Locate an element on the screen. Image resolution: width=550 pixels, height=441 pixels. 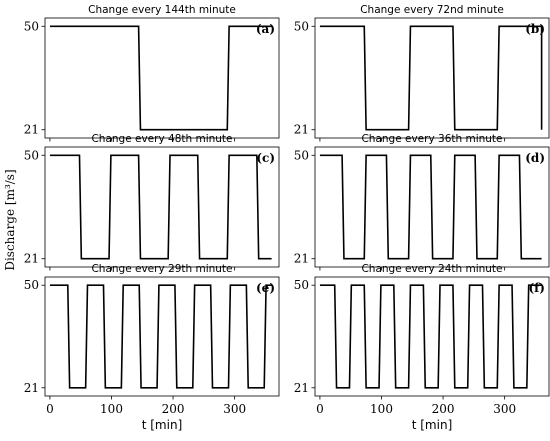
panel-d: Change every 36th minute (d) 21 50 is located at coordinates (422, 202).